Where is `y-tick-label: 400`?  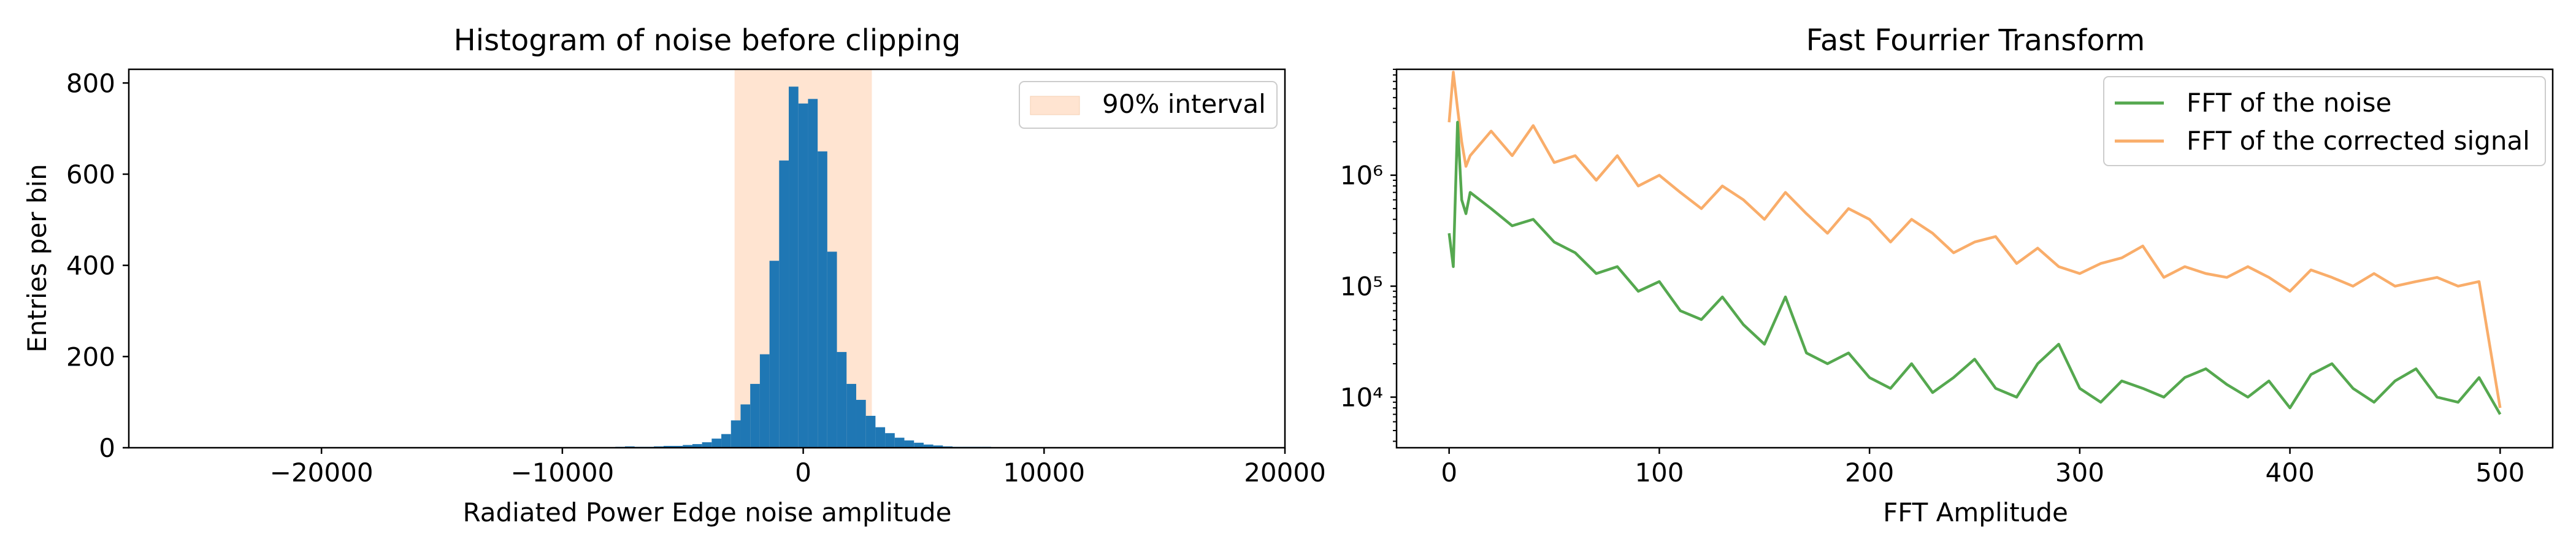
y-tick-label: 400 is located at coordinates (90, 266).